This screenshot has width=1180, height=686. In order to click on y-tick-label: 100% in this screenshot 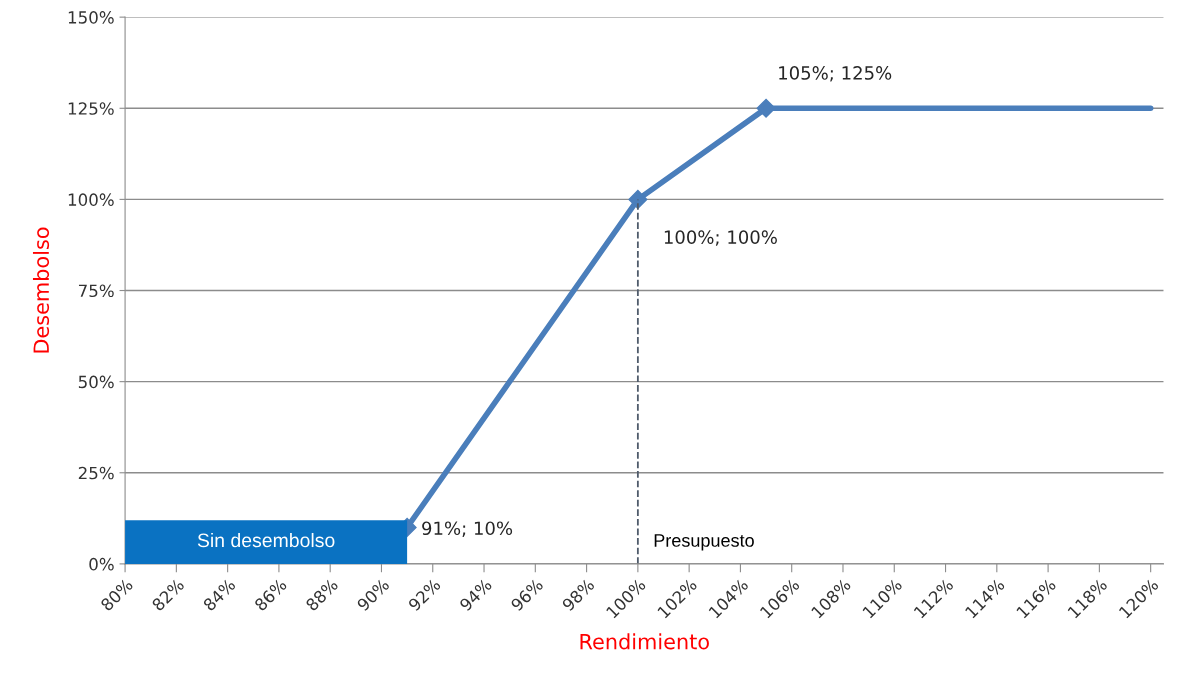, I will do `click(91, 199)`.